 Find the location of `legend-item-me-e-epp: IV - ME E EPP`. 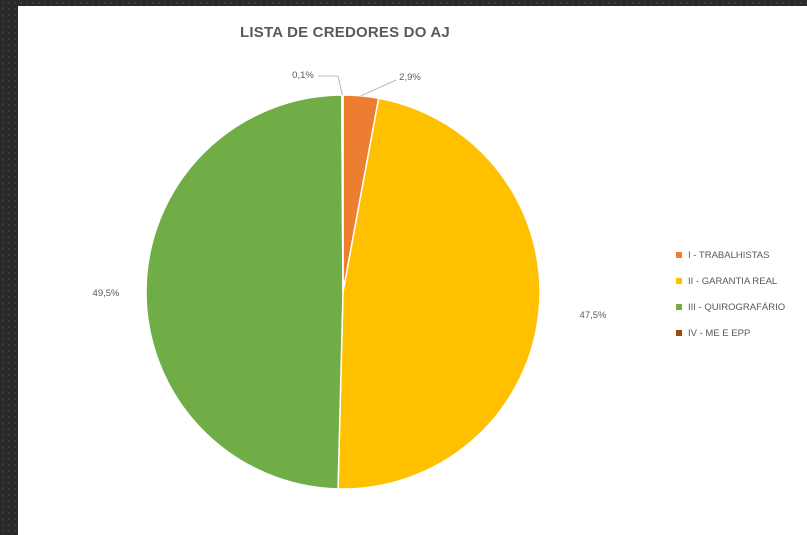

legend-item-me-e-epp: IV - ME E EPP is located at coordinates (741, 333).